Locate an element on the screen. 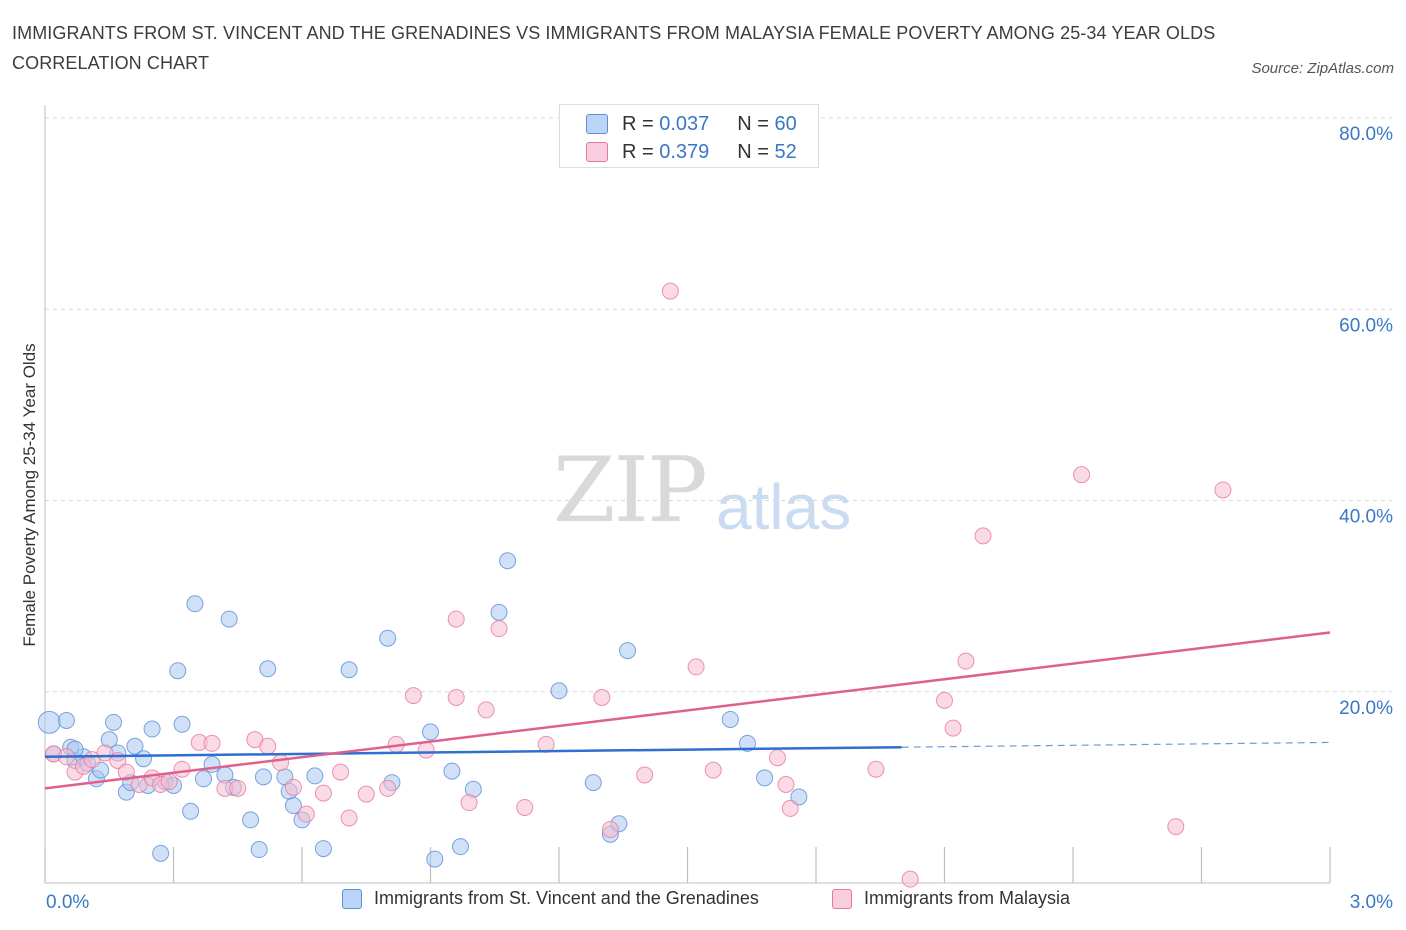 The image size is (1406, 930). y-tick-label: 40.0% is located at coordinates (1366, 517).